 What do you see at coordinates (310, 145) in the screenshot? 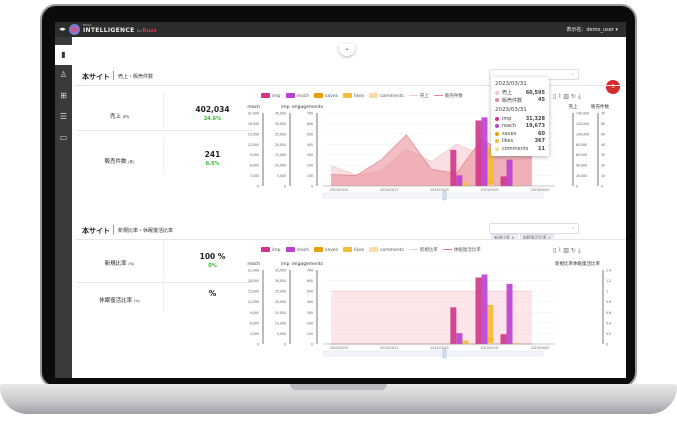
I see `y-tick-label: 400` at bounding box center [310, 145].